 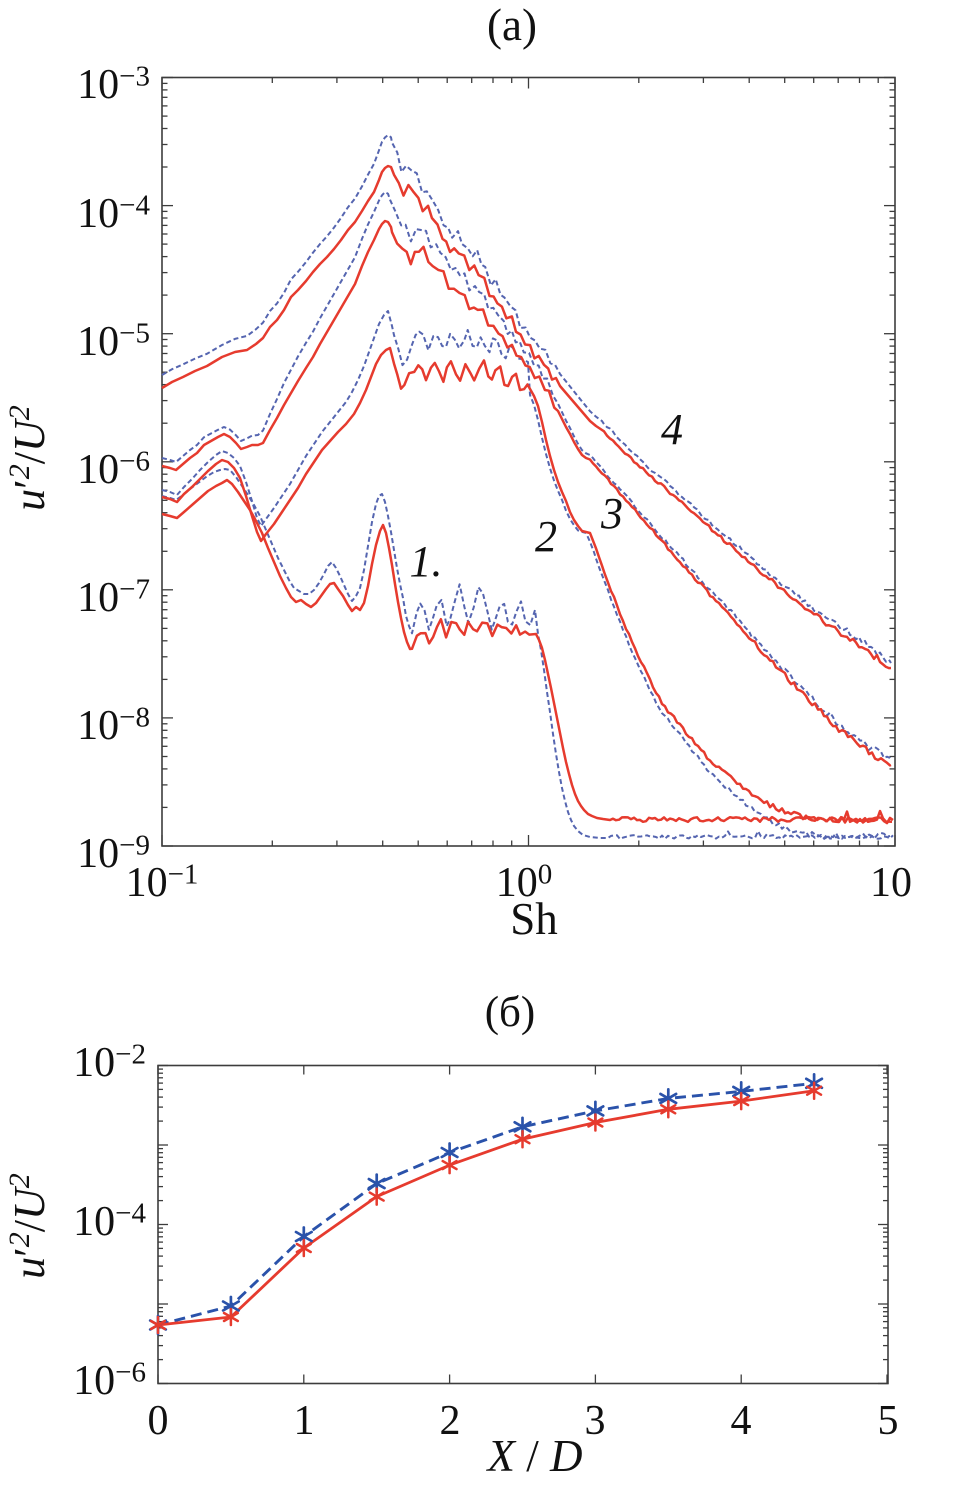 What do you see at coordinates (533, 1456) in the screenshot?
I see `svg-text: X / D` at bounding box center [533, 1456].